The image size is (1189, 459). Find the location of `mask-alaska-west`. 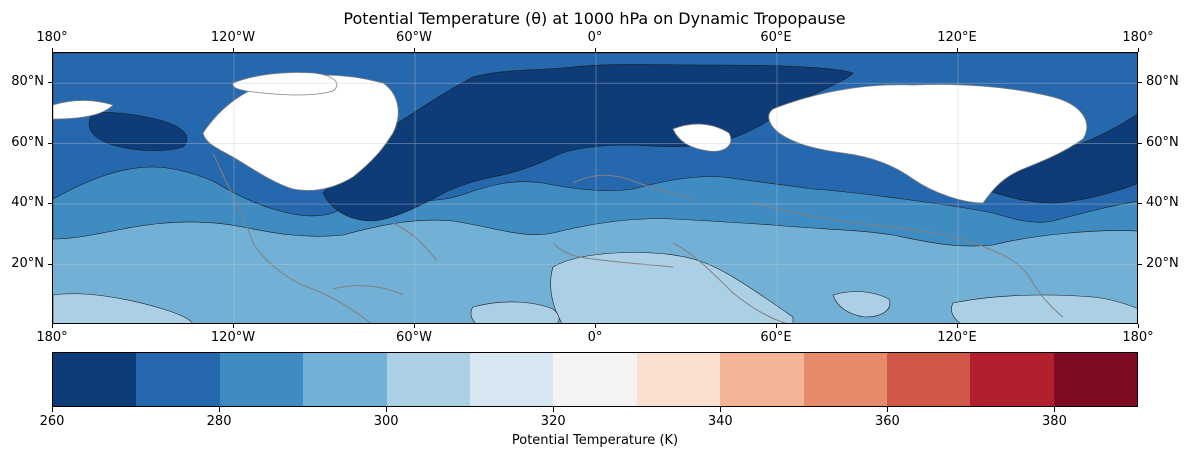

mask-alaska-west is located at coordinates (83, 110).